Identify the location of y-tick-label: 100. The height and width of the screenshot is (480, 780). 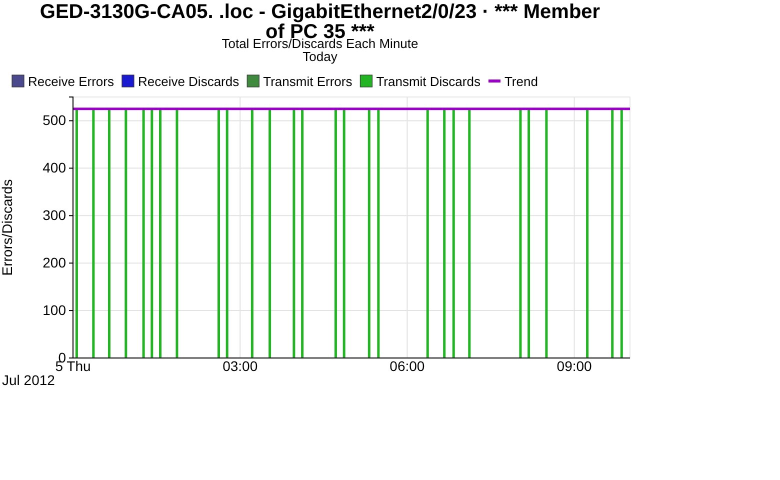
(54, 310).